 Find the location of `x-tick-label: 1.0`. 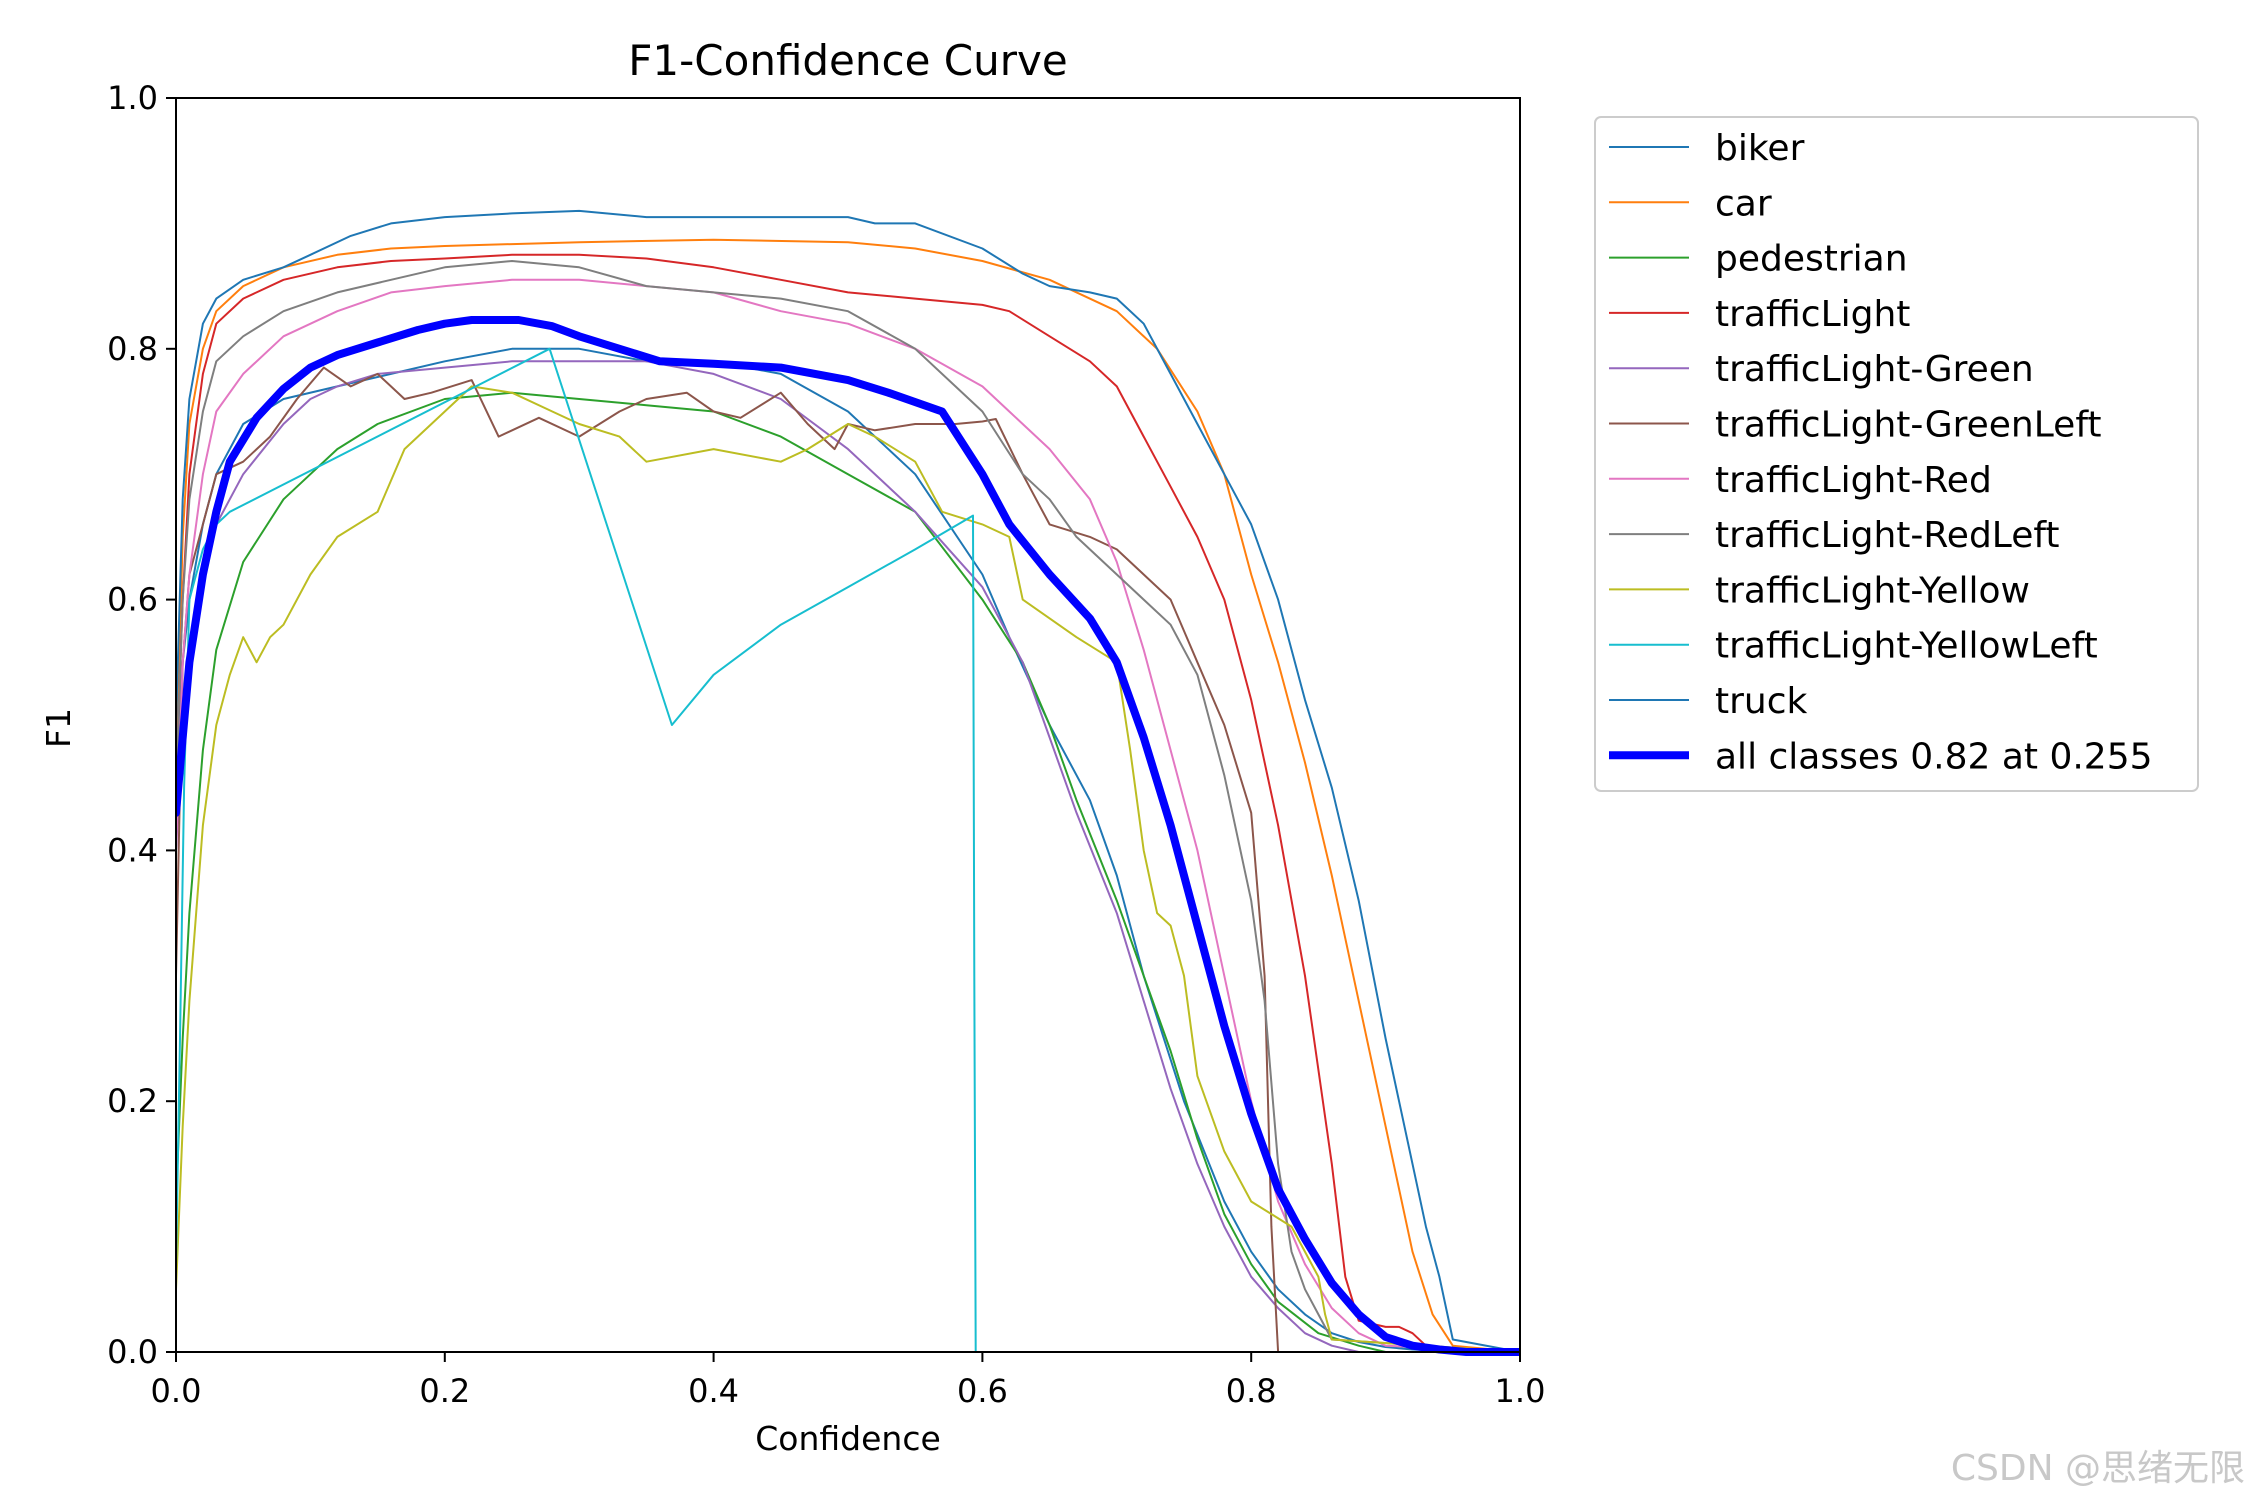

x-tick-label: 1.0 is located at coordinates (1520, 1391).